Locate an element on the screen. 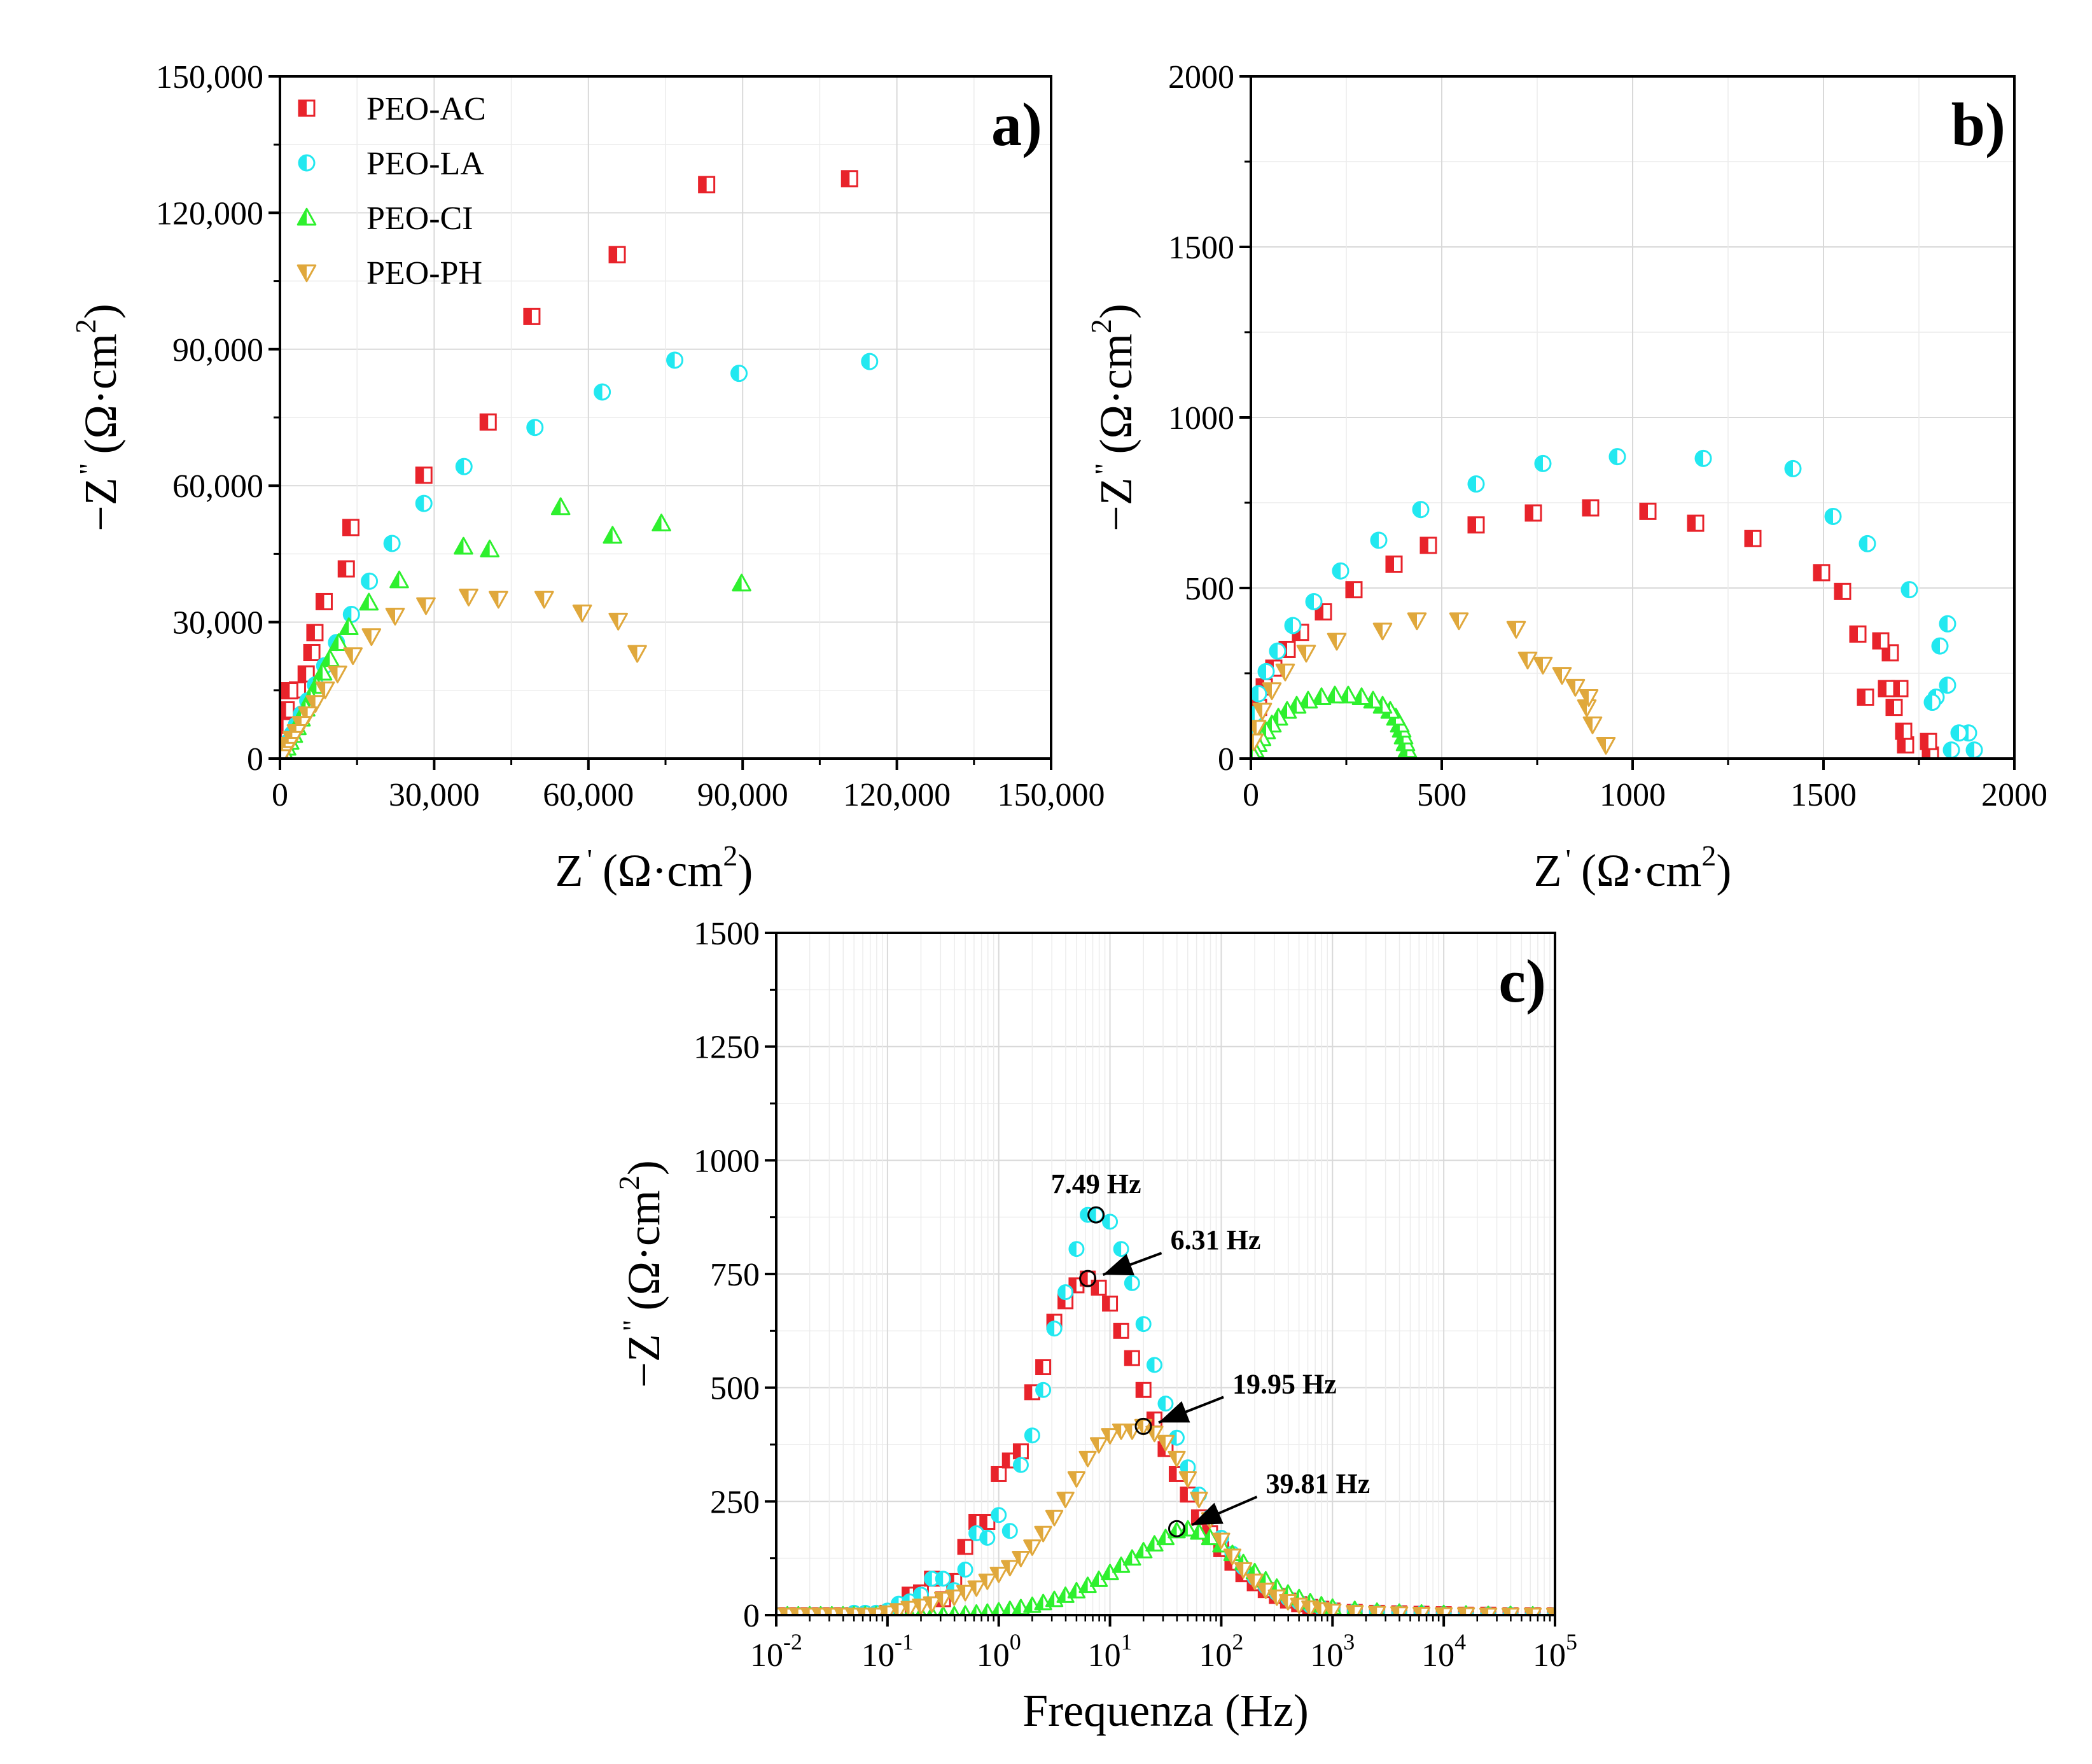 Image resolution: width=2092 pixels, height=1764 pixels. panel-b-grid is located at coordinates (1632, 417).